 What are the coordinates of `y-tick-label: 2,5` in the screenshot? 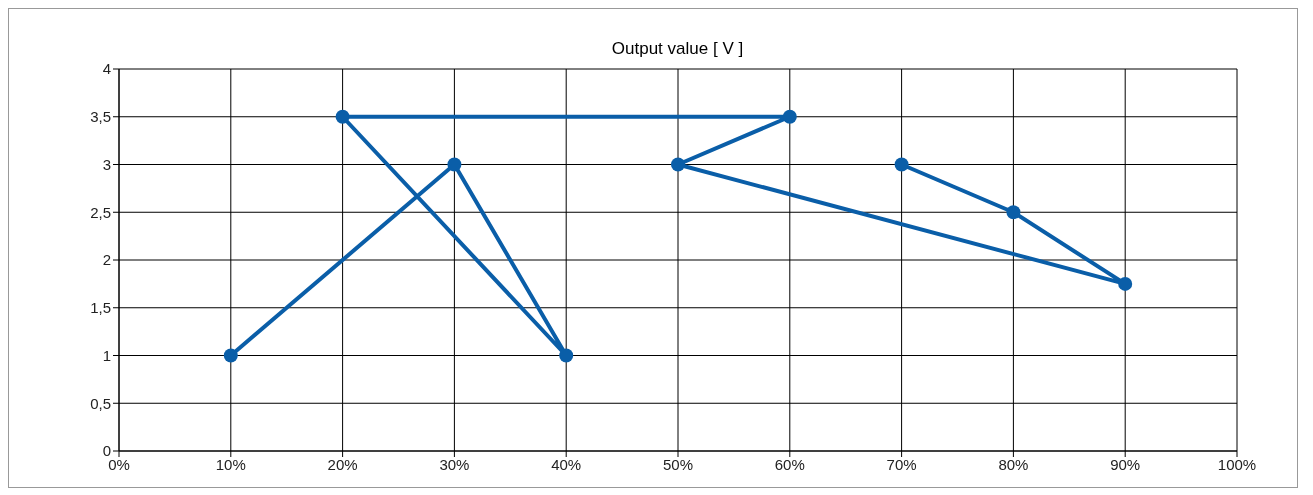 It's located at (100, 212).